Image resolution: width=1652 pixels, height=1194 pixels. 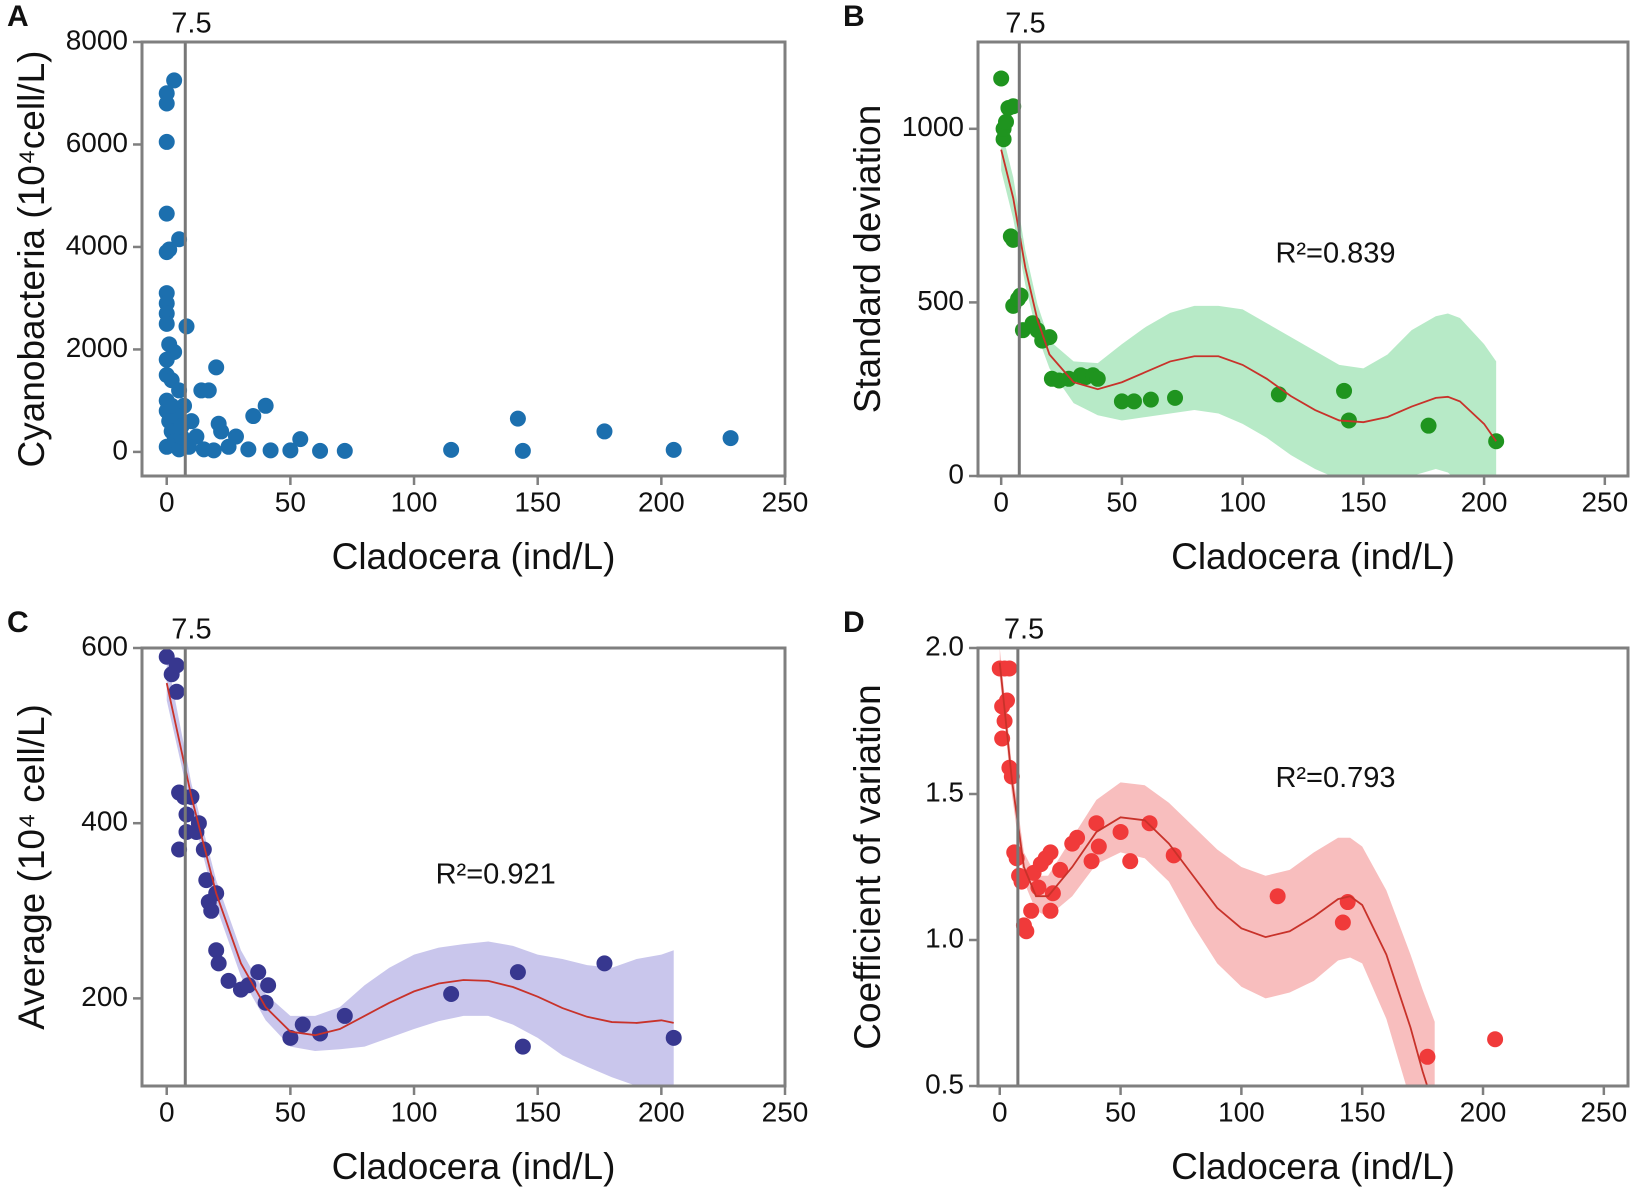 I want to click on y-tick-label: 200, so click(x=104, y=996).